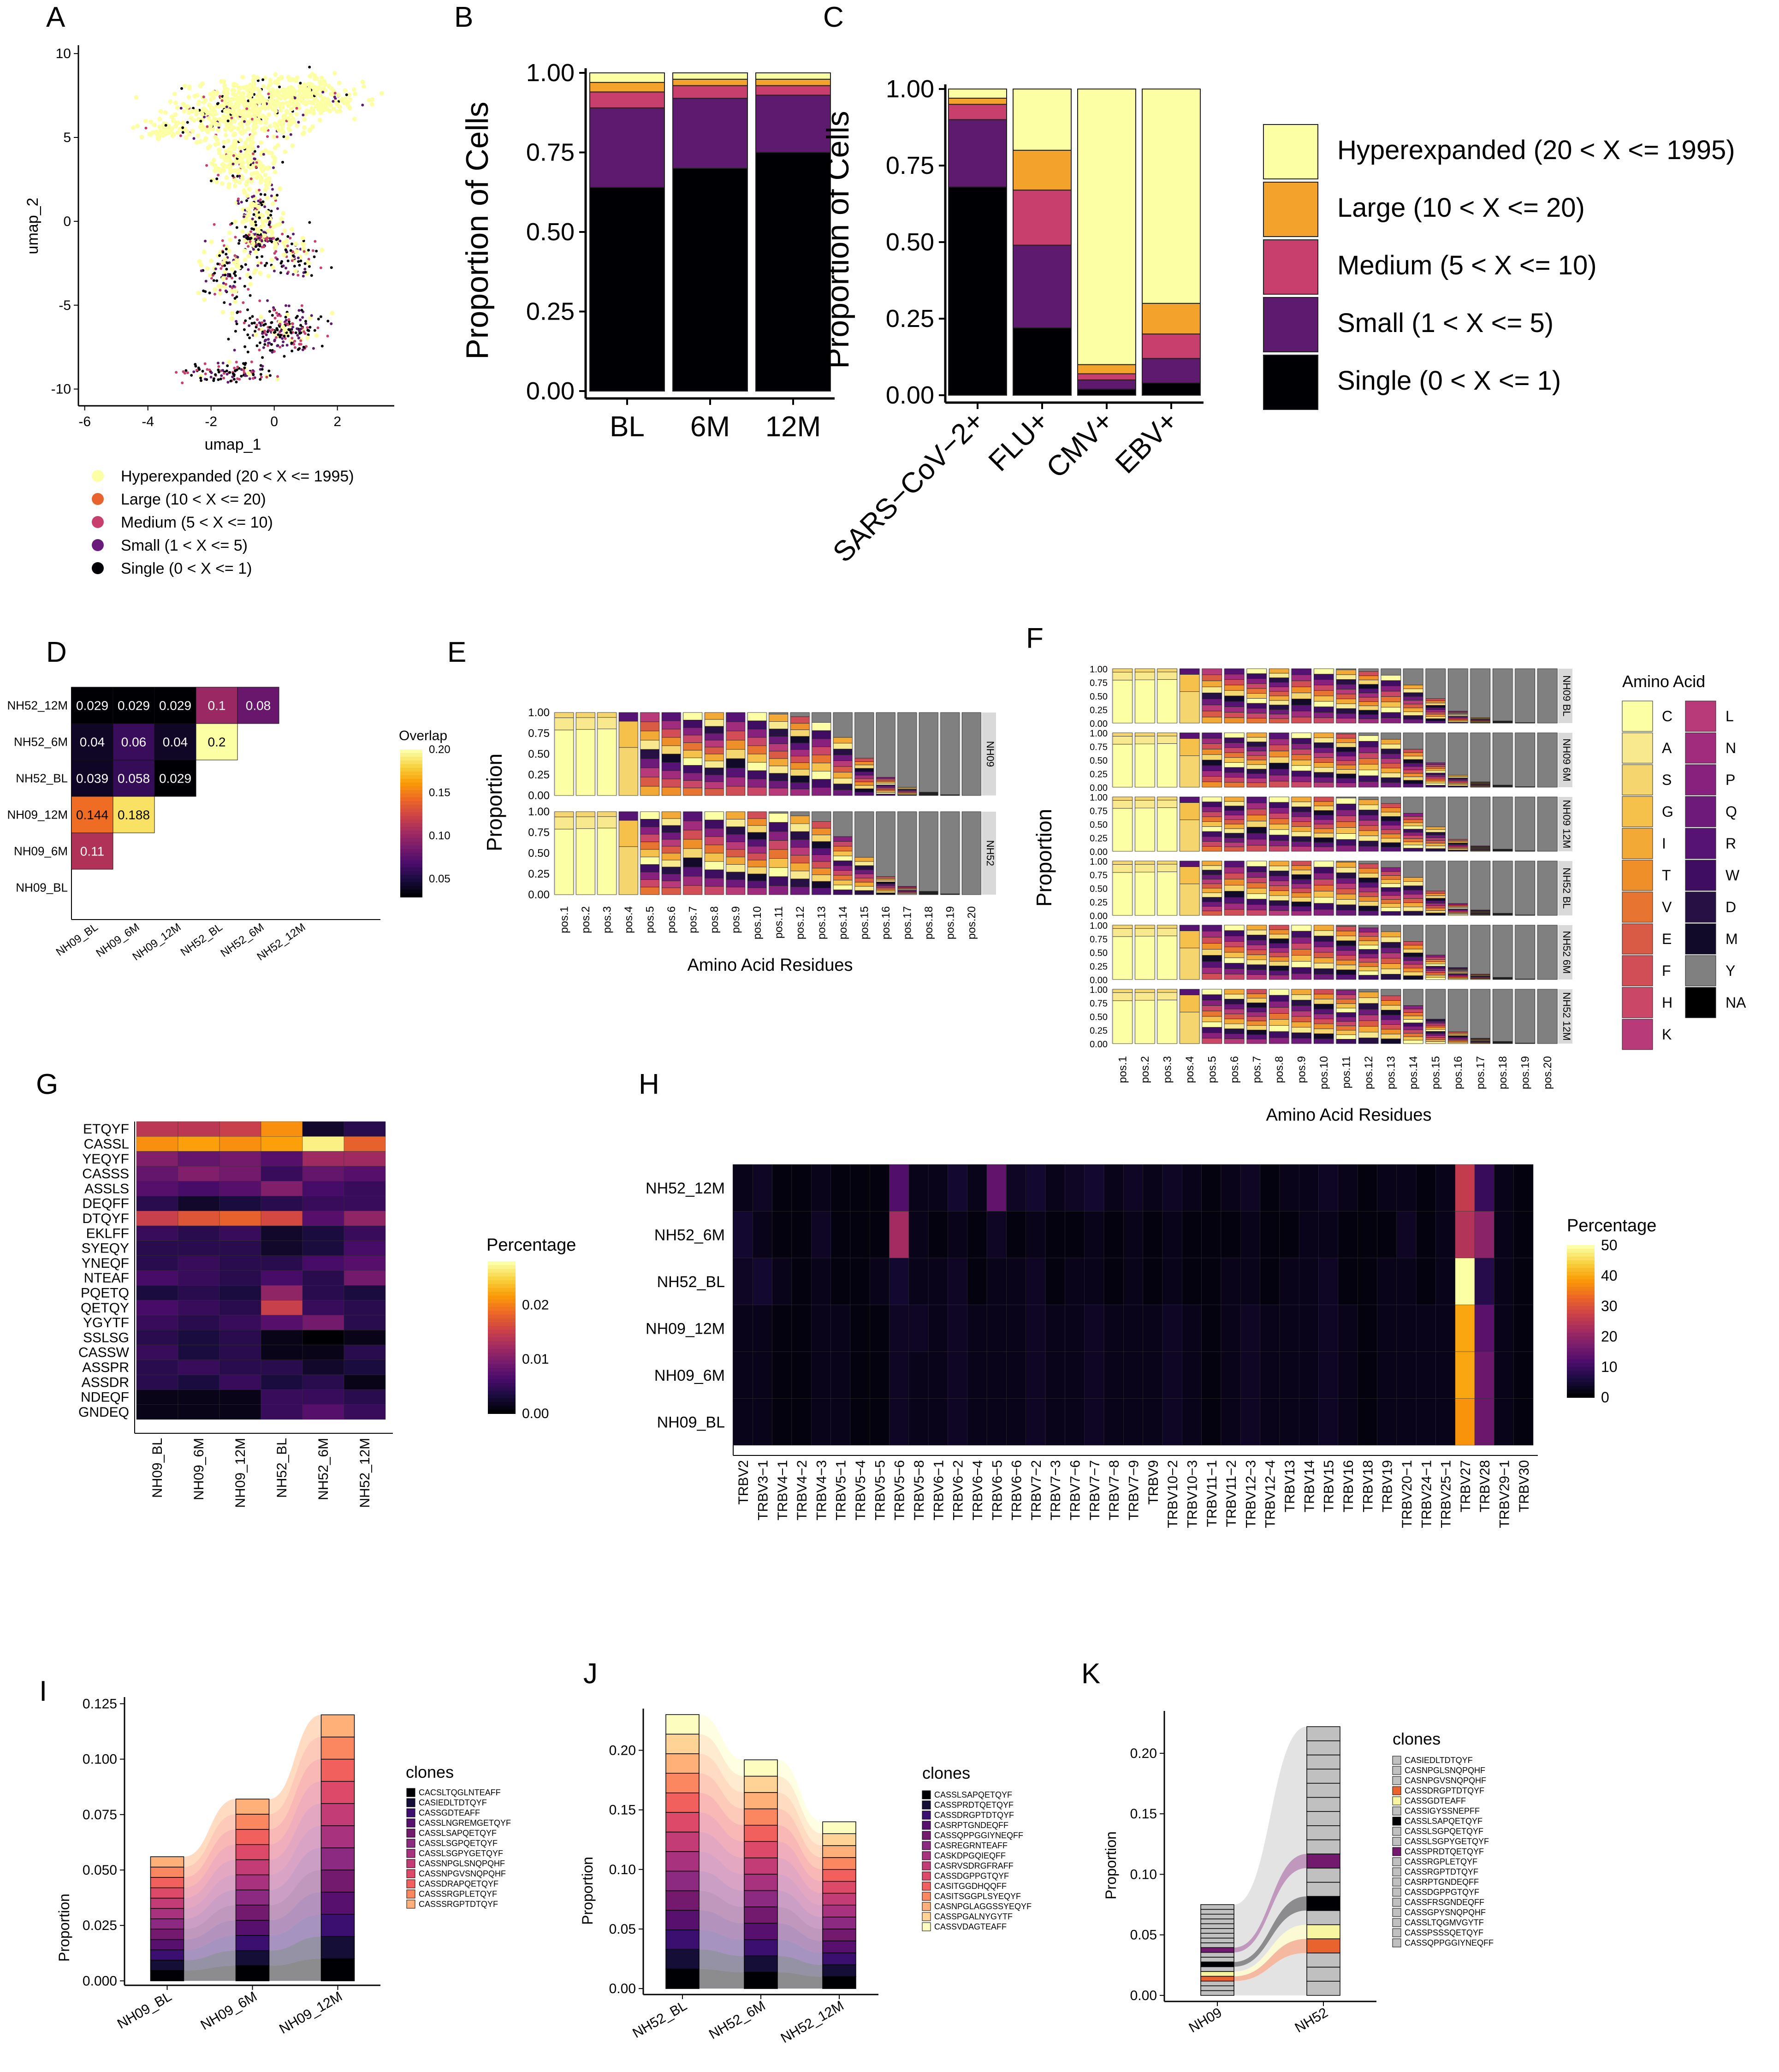  I want to click on panel-d-row-label: NH52_6M, so click(41, 742).